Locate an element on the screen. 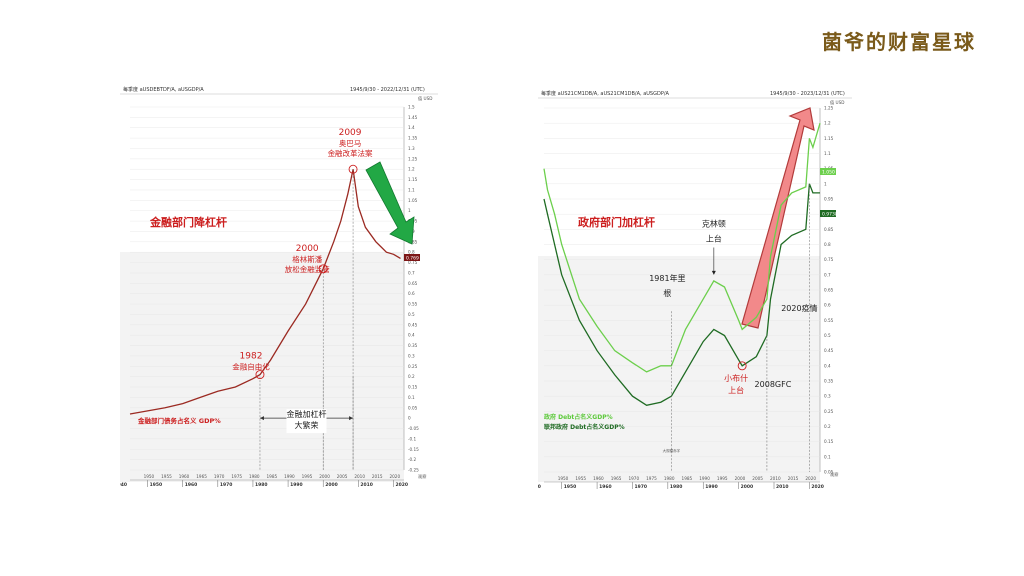 The width and height of the screenshot is (1024, 576). y-tick-label: 0.85 is located at coordinates (413, 241).